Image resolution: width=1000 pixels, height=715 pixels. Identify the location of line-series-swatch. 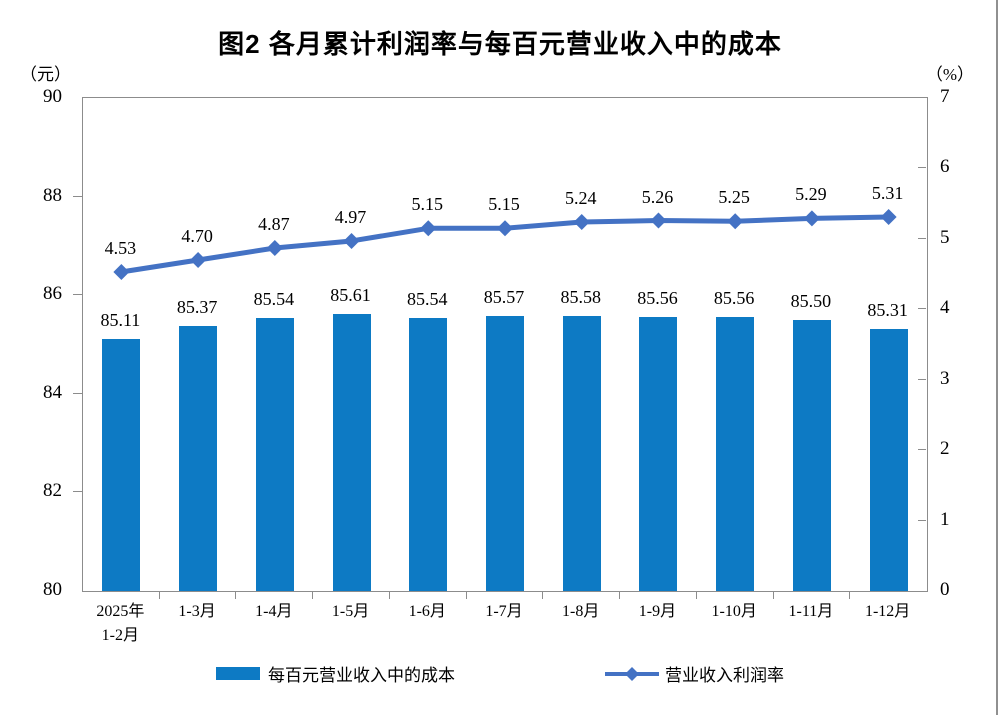
(632, 673).